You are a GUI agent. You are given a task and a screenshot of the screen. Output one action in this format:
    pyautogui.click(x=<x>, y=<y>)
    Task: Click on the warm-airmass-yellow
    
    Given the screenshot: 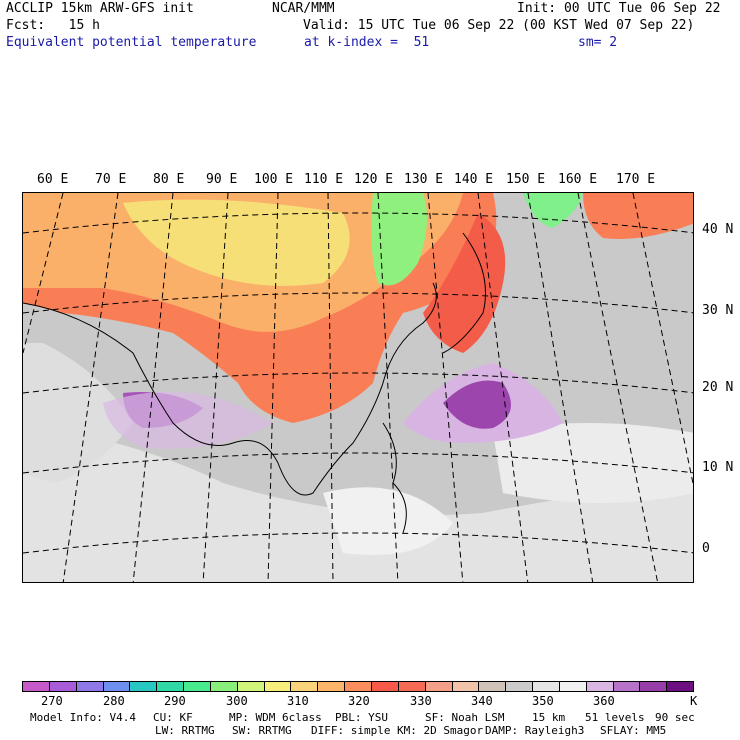 What is the action you would take?
    pyautogui.click(x=236, y=242)
    